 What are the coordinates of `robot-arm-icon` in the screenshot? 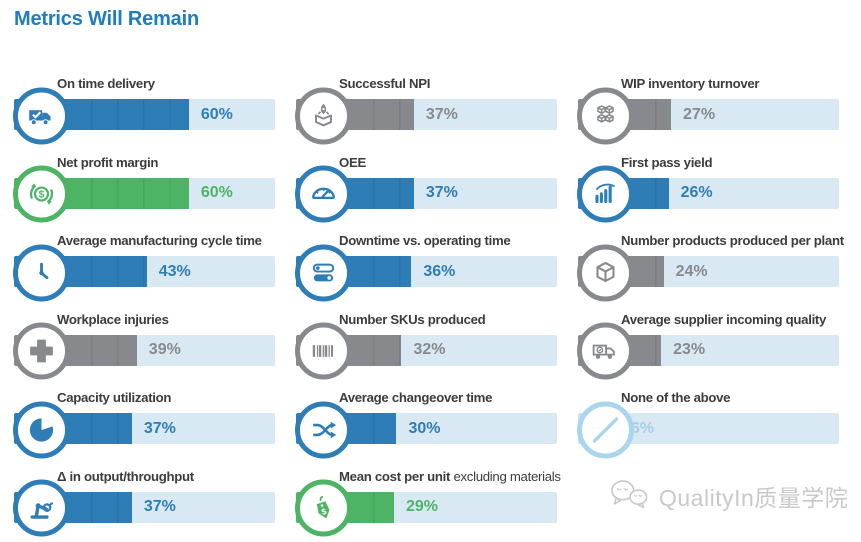 It's located at (41, 508).